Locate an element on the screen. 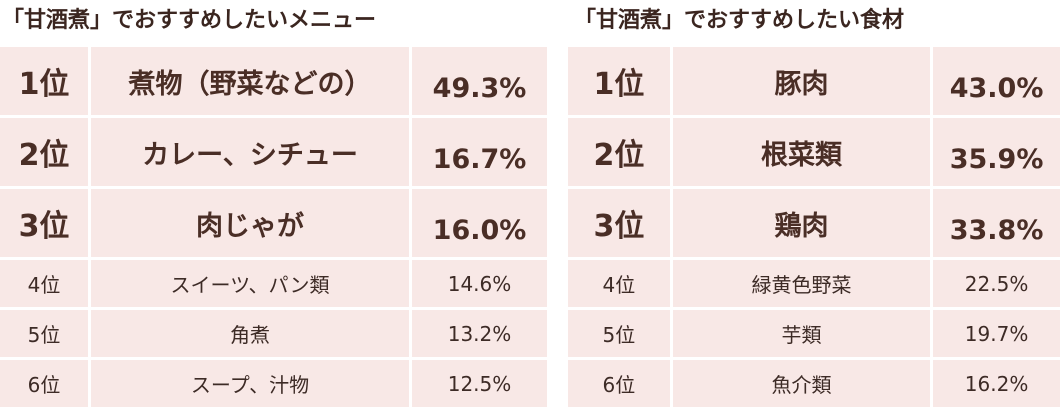 This screenshot has width=1063, height=417. percentage-cell: 13.2% is located at coordinates (479, 333).